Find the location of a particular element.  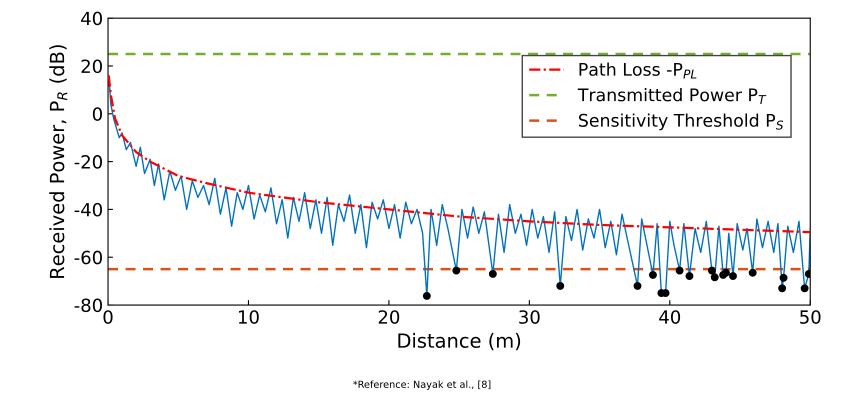

legend-label: Transmitted Power P$_{T}$ is located at coordinates (672, 96).